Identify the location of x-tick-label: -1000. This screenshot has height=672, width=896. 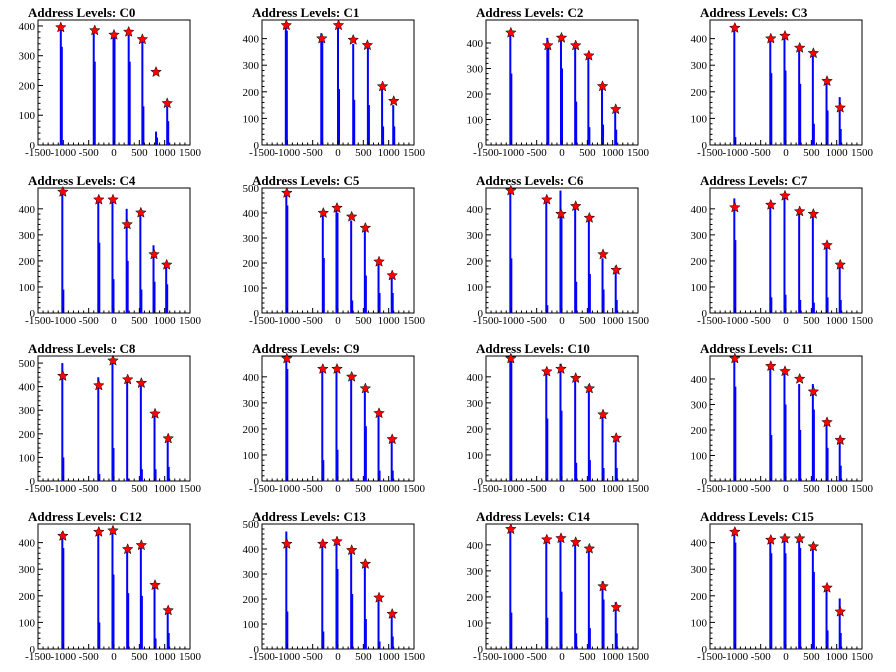
(511, 657).